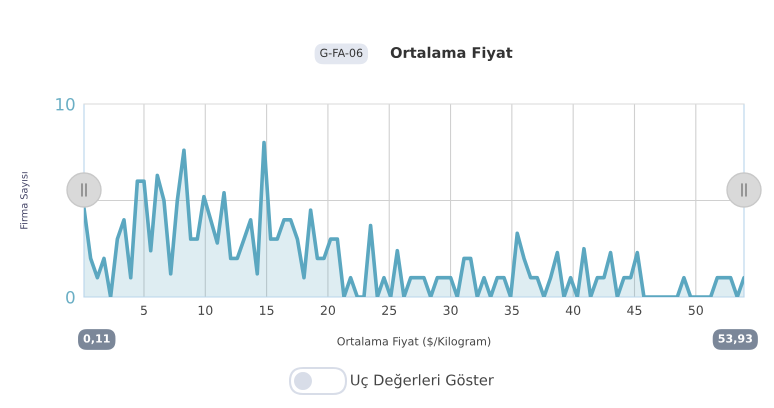 This screenshot has height=408, width=774. I want to click on x-tick-label: 5, so click(143, 311).